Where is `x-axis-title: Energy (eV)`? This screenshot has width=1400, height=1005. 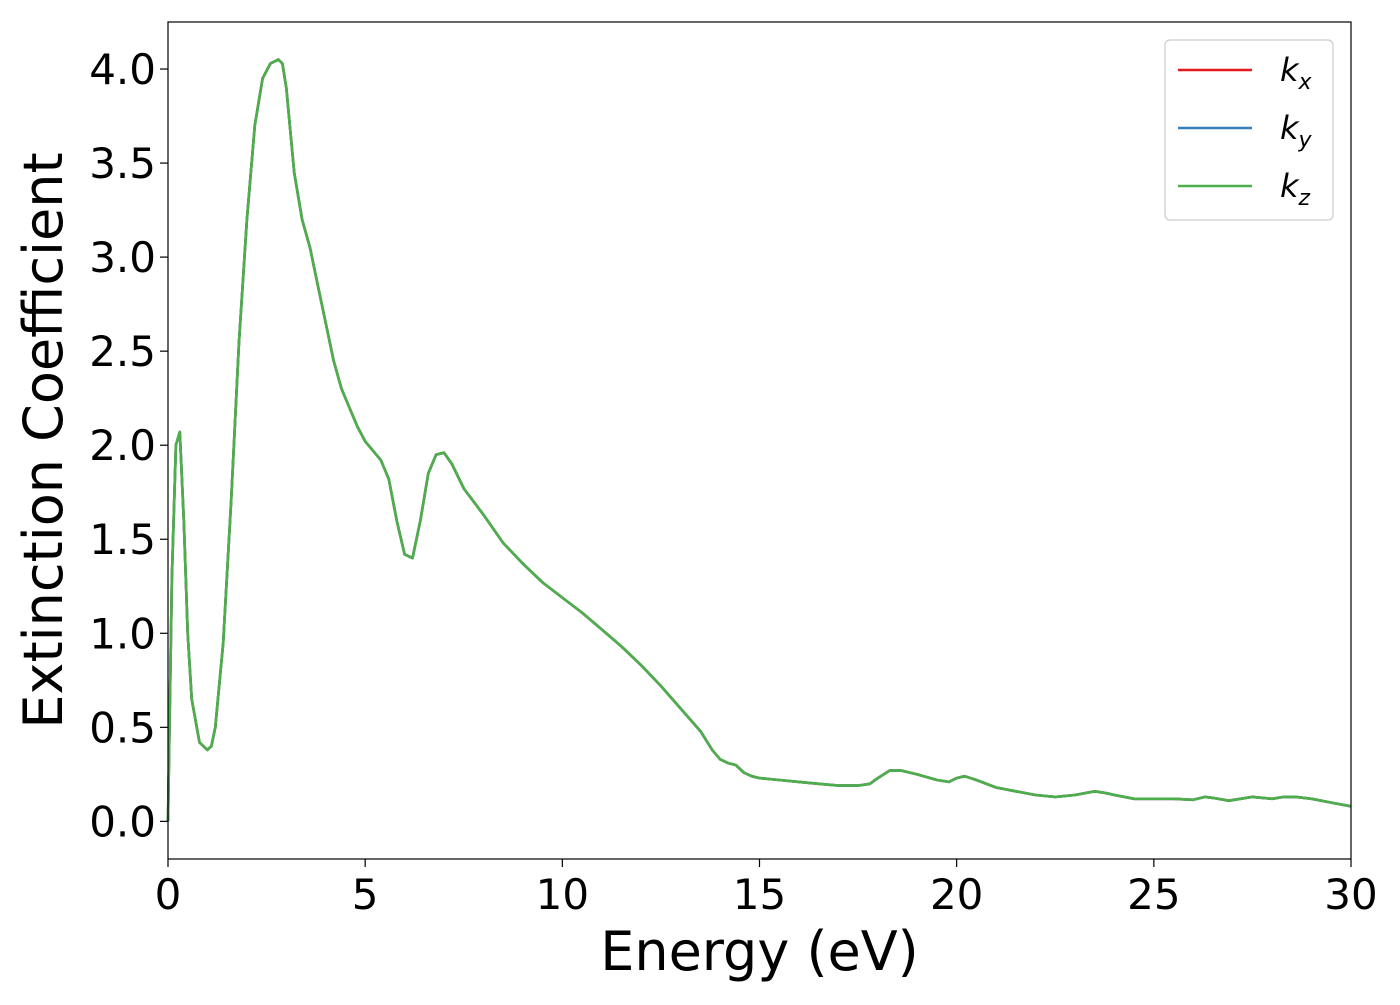
x-axis-title: Energy (eV) is located at coordinates (759, 951).